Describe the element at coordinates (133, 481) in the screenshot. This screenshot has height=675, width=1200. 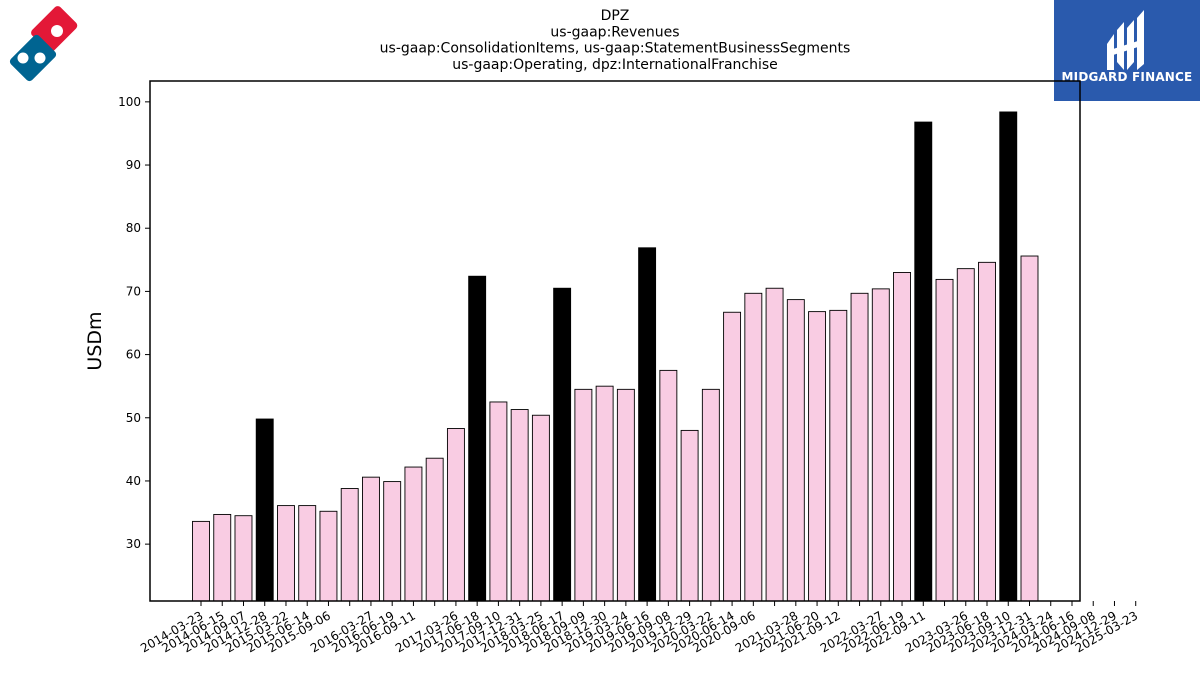
I see `y-tick-label-40: 40` at that location.